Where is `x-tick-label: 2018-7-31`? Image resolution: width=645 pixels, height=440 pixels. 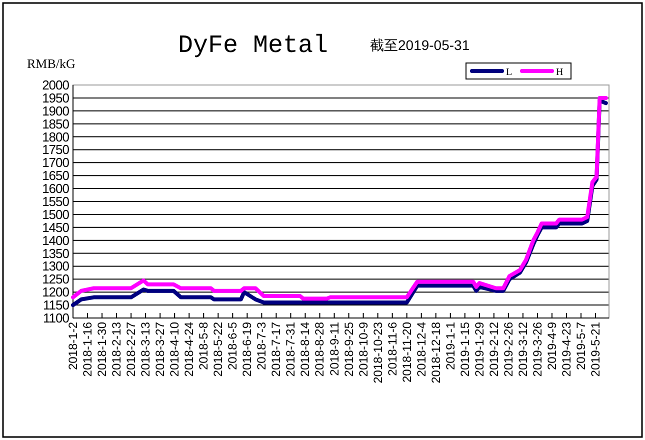
x-tick-label: 2018-7-31 is located at coordinates (291, 349).